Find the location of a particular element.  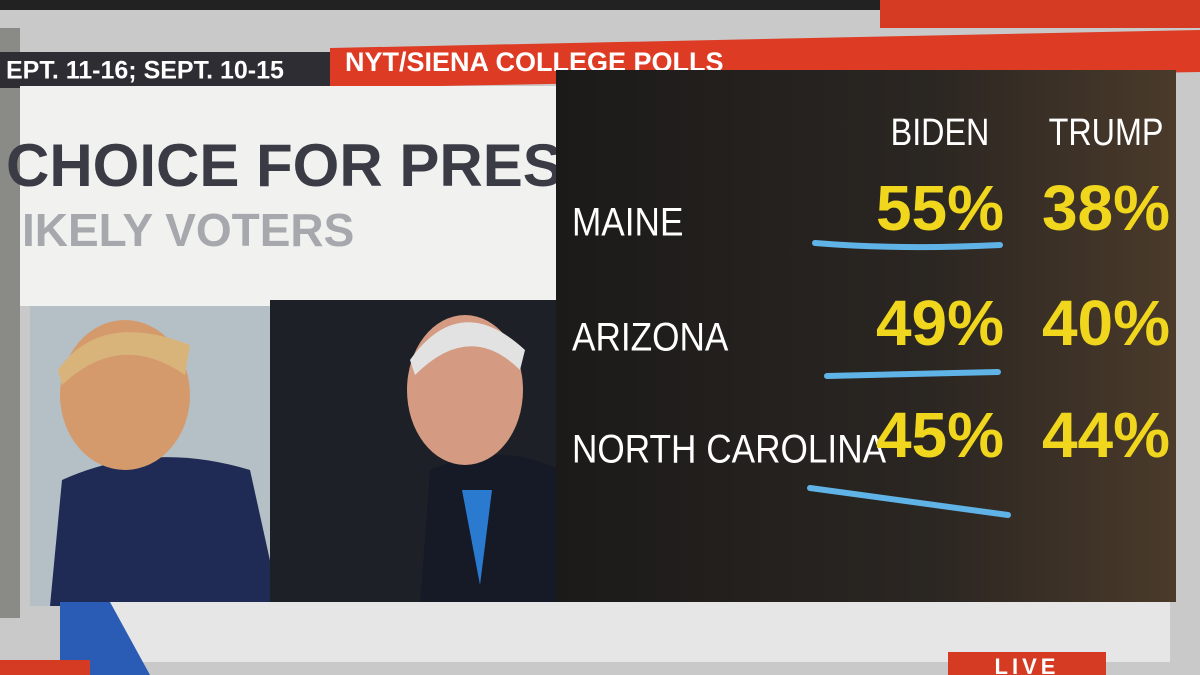

state-name: ARIZONA is located at coordinates (650, 336).